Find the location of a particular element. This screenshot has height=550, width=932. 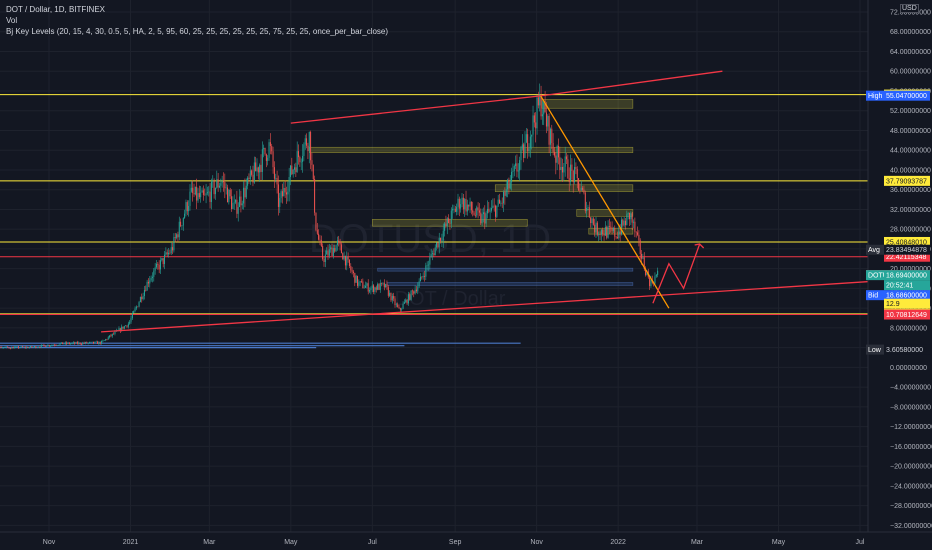

volume-indicator-label: Vol is located at coordinates (12, 20).